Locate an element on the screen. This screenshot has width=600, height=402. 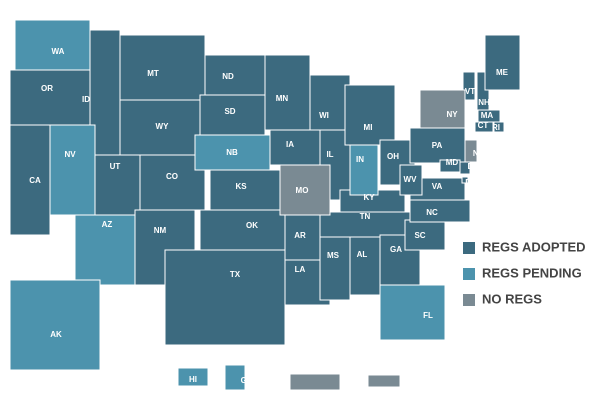
state-label: KY is located at coordinates (369, 197).